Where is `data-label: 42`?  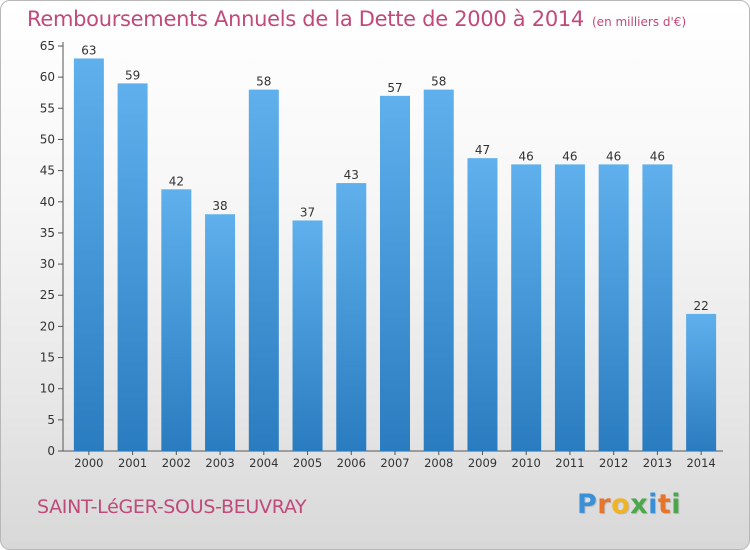 data-label: 42 is located at coordinates (176, 181).